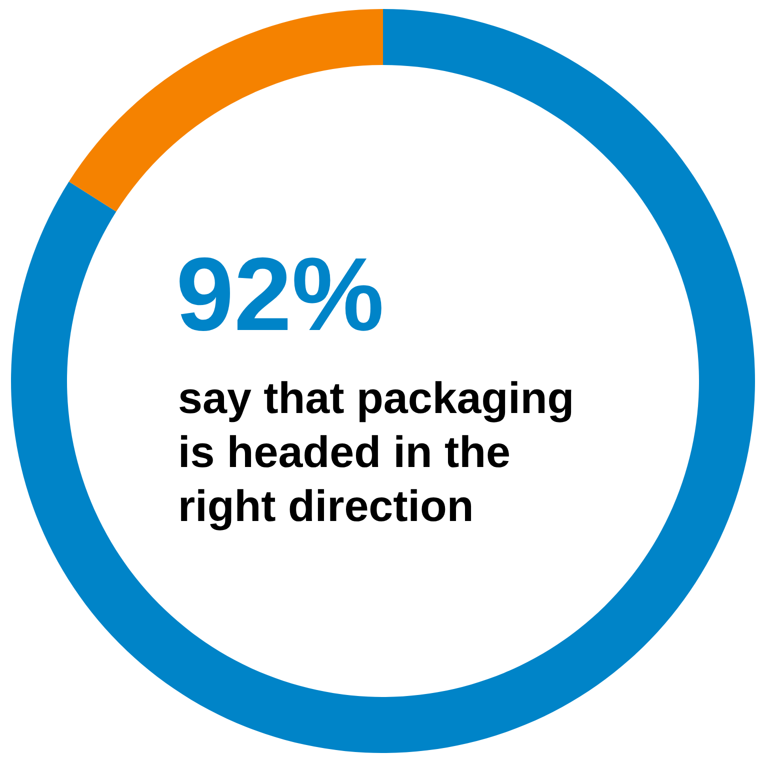 Image resolution: width=758 pixels, height=762 pixels. Describe the element at coordinates (225, 110) in the screenshot. I see `donut-slice` at that location.